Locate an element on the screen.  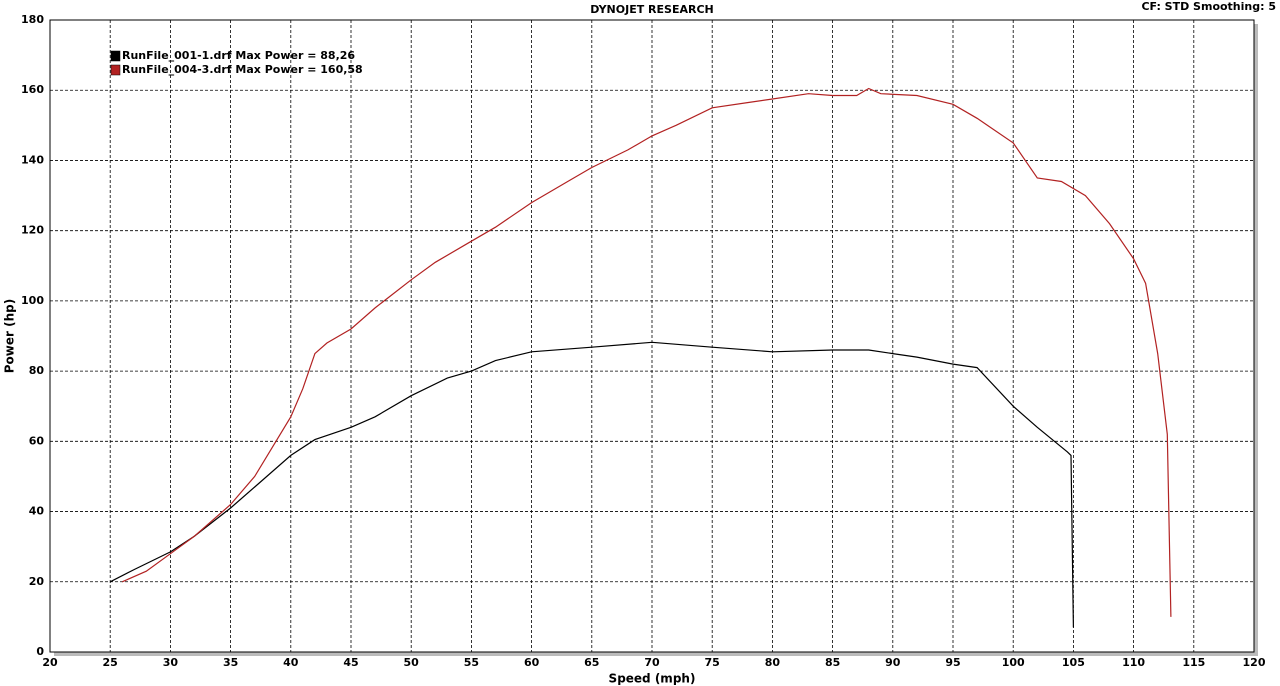
y-tick-label: 60 is located at coordinates (37, 440).